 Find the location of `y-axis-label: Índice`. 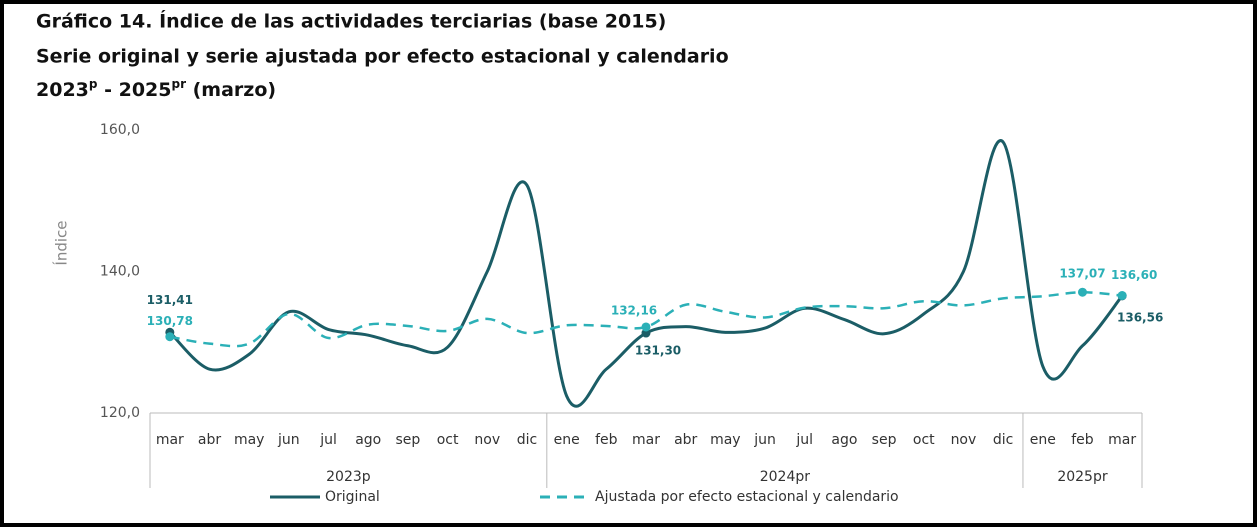

y-axis-label: Índice is located at coordinates (61, 242).